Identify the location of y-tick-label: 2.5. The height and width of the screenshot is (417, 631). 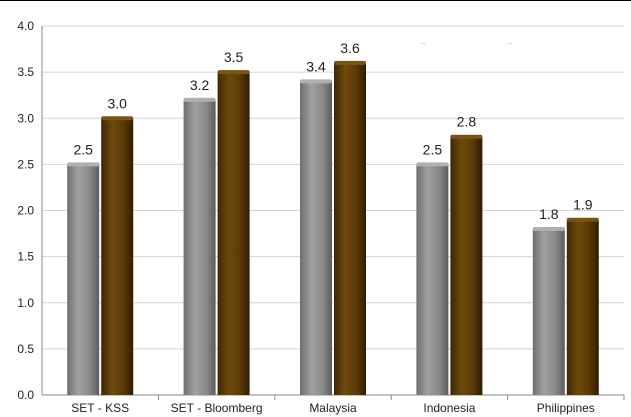
(25, 164).